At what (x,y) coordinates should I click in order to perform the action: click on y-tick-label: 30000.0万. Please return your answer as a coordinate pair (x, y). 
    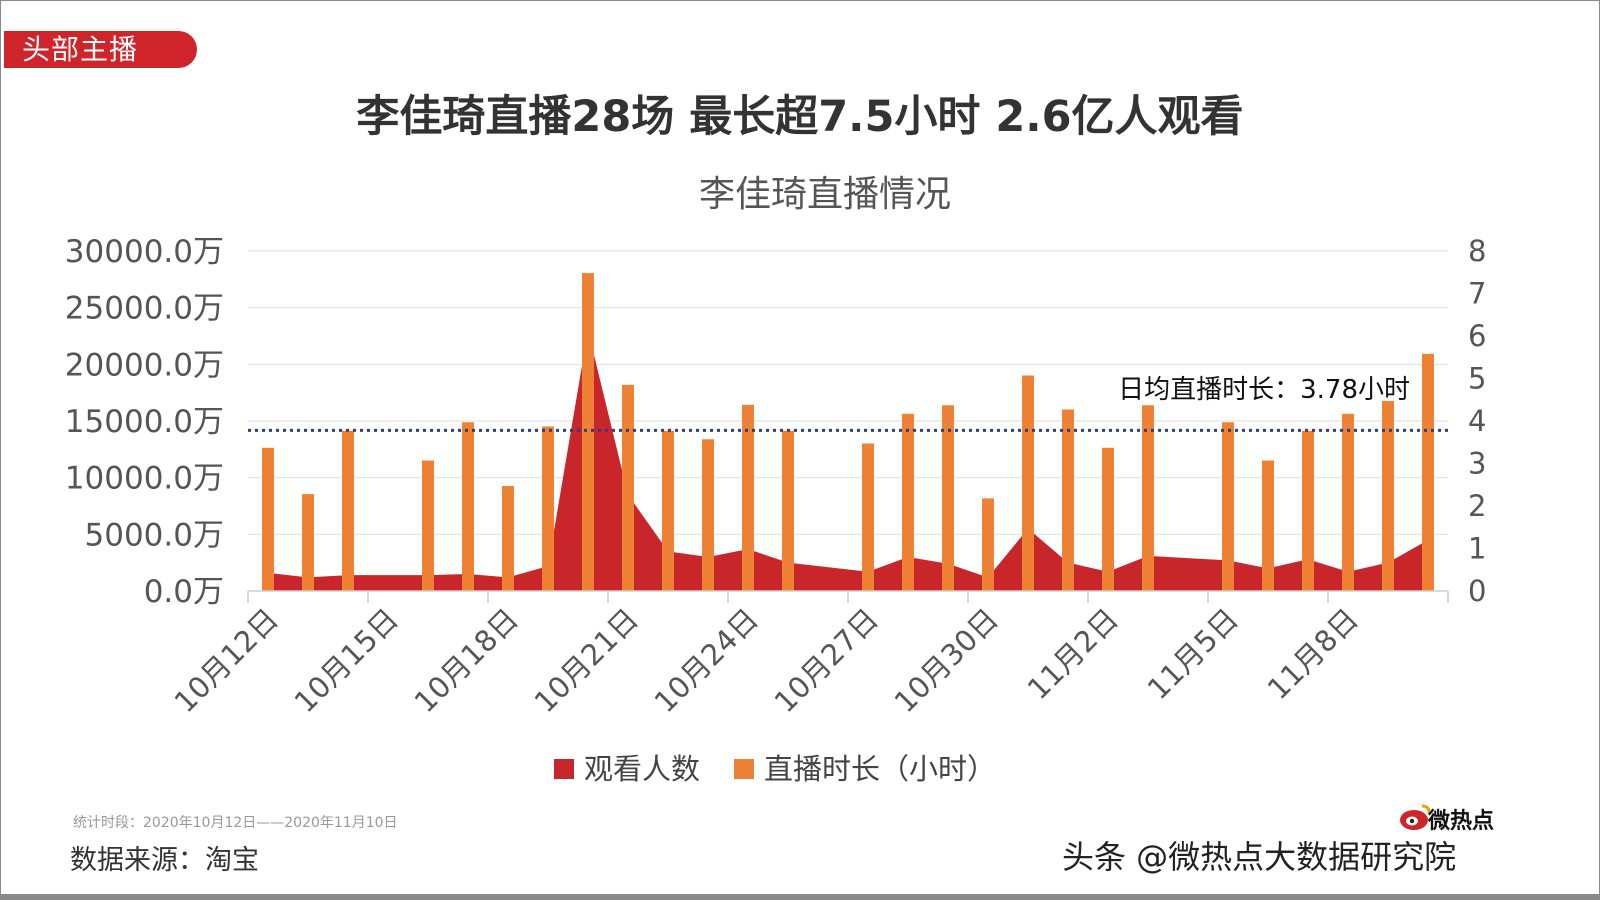
    Looking at the image, I should click on (144, 252).